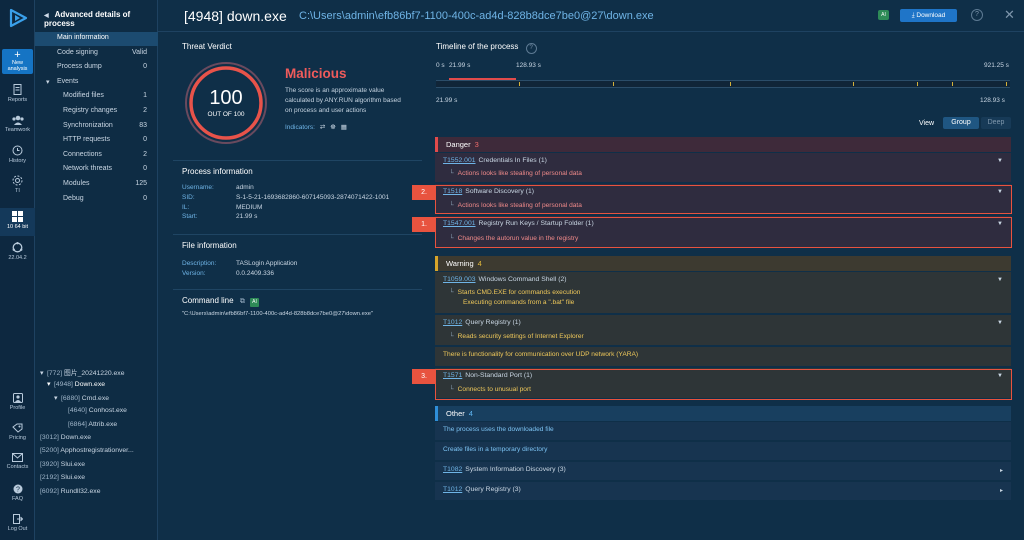 The width and height of the screenshot is (1024, 540). I want to click on registry-indicator-icon: ▦, so click(343, 127).